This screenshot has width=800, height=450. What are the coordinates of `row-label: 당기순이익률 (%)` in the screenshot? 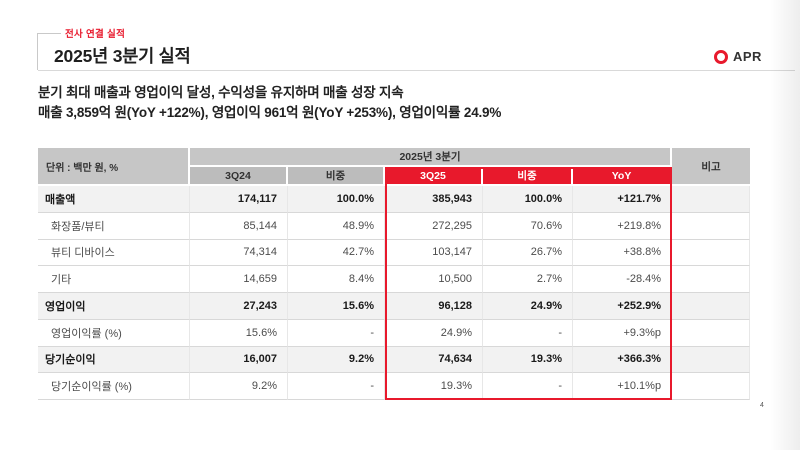 It's located at (114, 386).